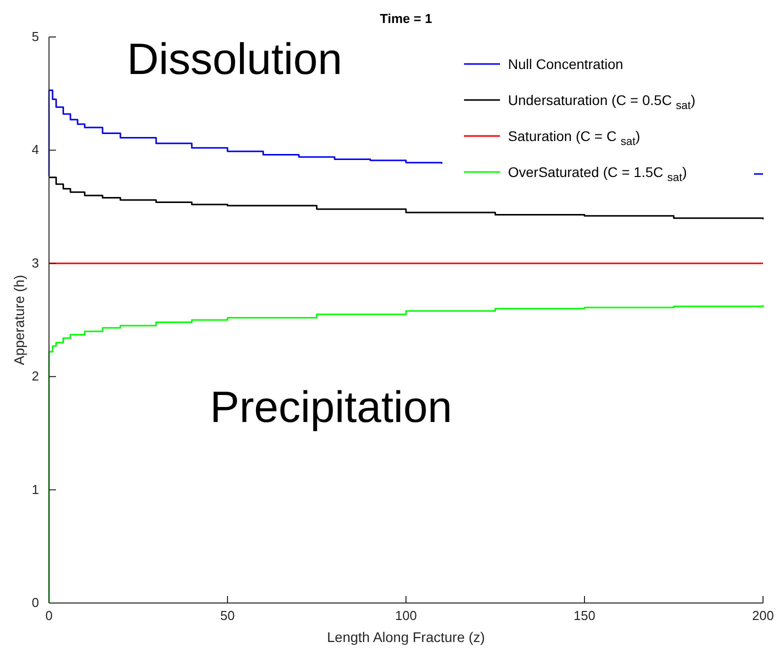  I want to click on x-tick-label: 150, so click(585, 615).